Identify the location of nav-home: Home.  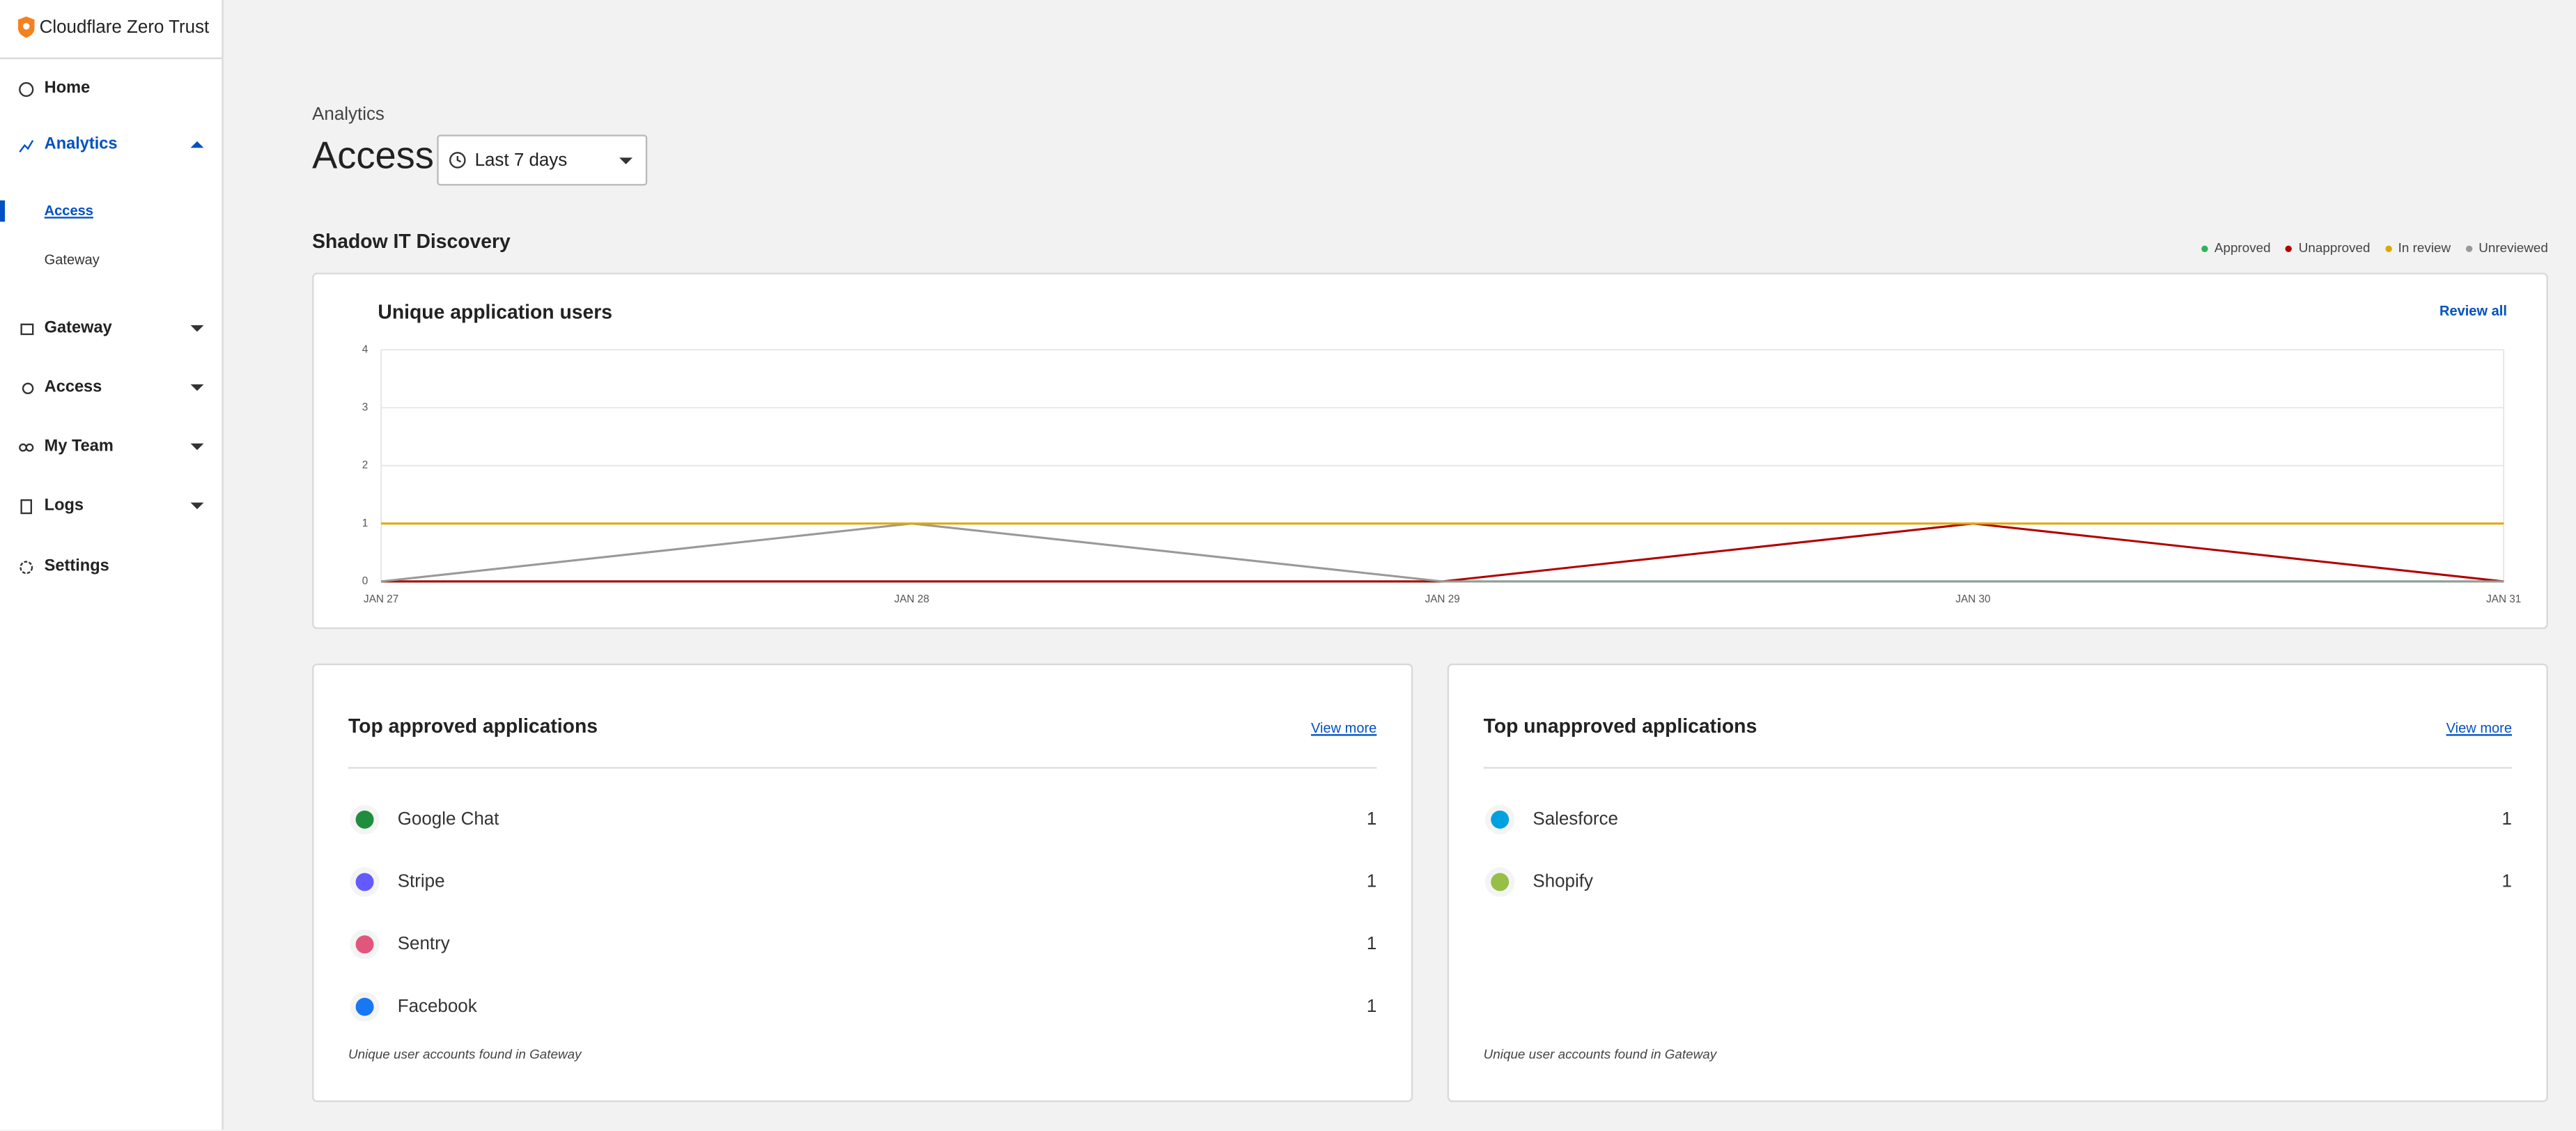
(54, 88).